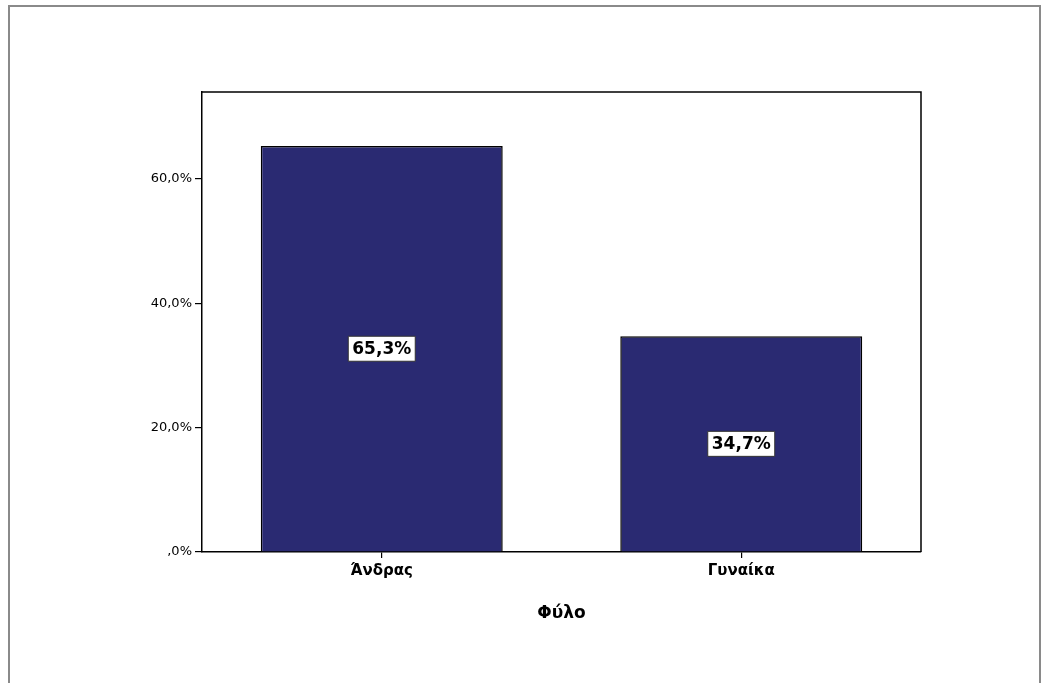  Describe the element at coordinates (561, 612) in the screenshot. I see `x-axis-title: Φύλο` at that location.